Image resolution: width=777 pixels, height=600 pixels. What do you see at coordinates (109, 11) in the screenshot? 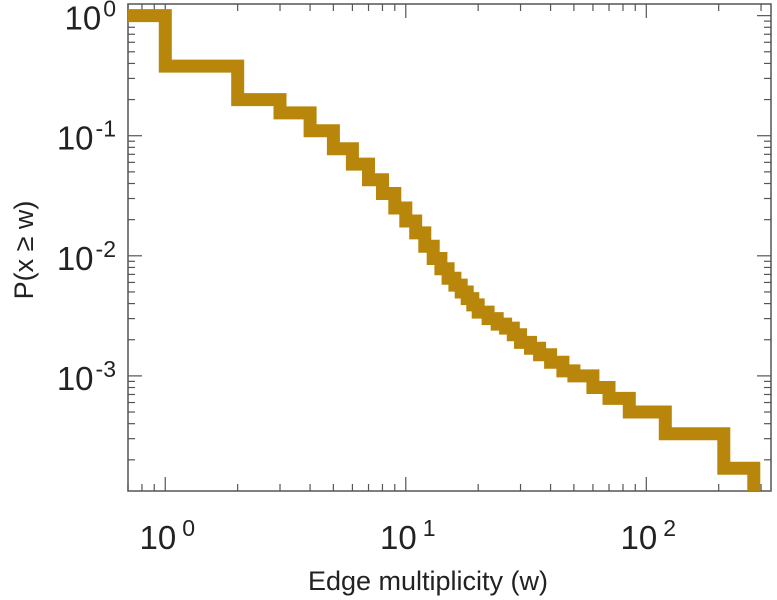
I see `y-tick-label-exponent: 0` at bounding box center [109, 11].